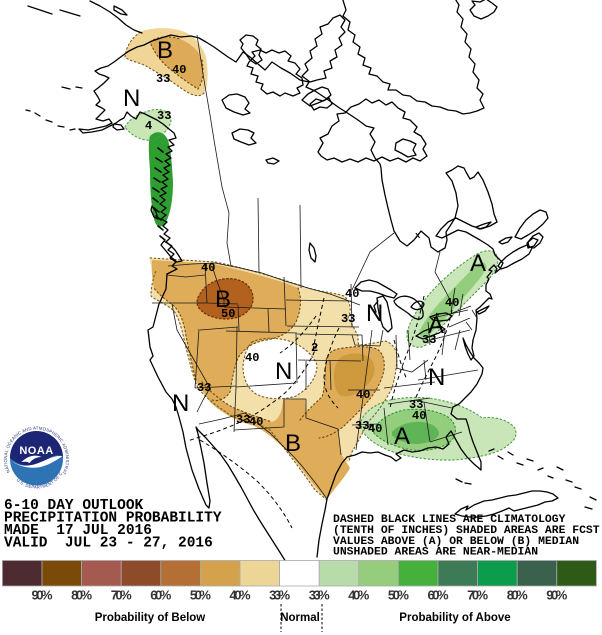  Describe the element at coordinates (150, 618) in the screenshot. I see `svg-text: Probability of Below` at that location.